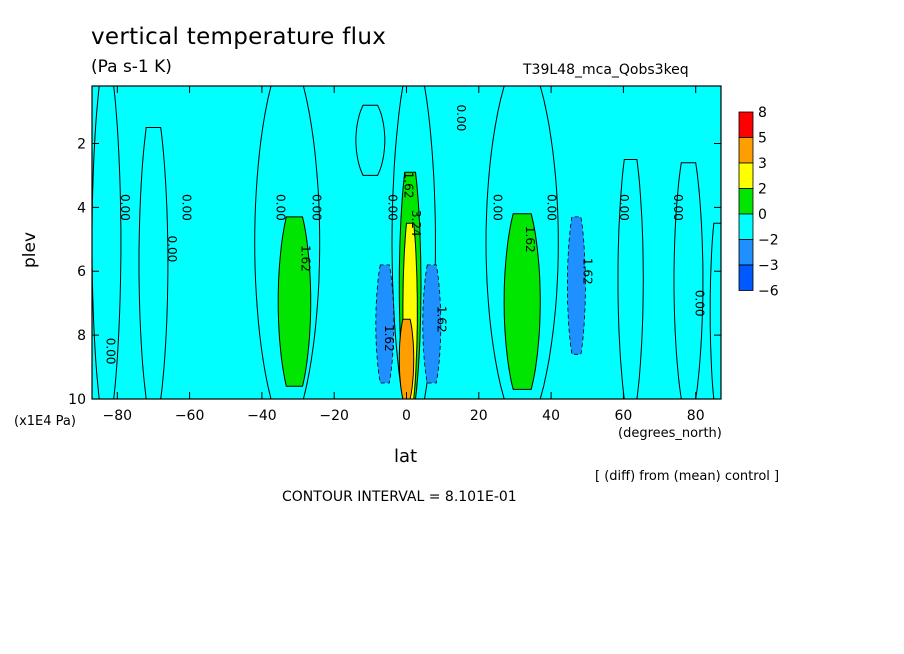 This screenshot has height=654, width=904. What do you see at coordinates (239, 37) in the screenshot?
I see `chart-title: vertical temperature flux` at bounding box center [239, 37].